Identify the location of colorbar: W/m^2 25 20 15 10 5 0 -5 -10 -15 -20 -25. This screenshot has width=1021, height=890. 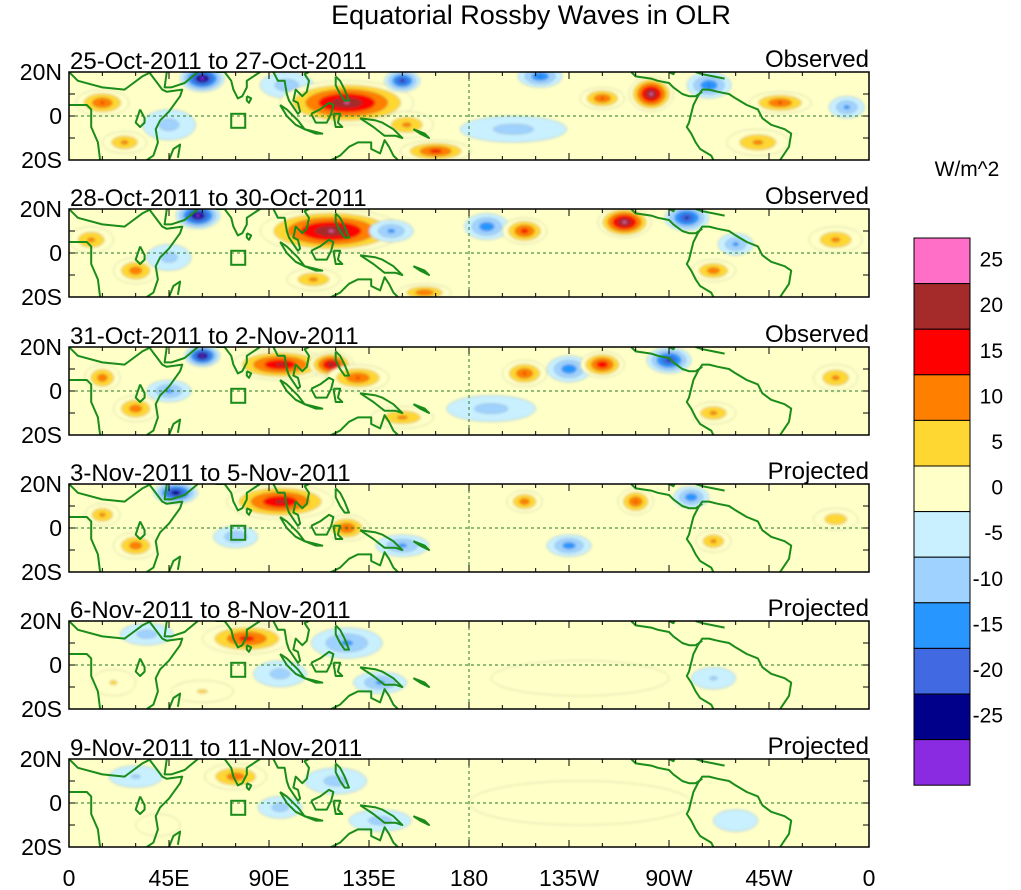
(958, 472).